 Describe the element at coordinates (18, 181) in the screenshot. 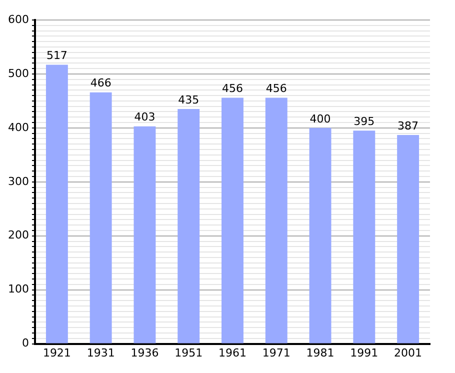

I see `y-tick-label: 300` at that location.